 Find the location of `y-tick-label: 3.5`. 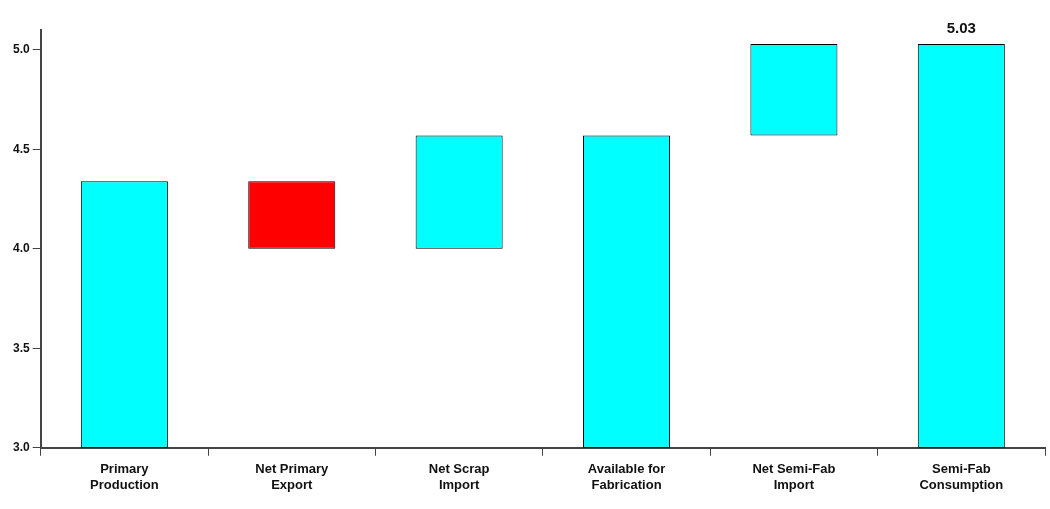

y-tick-label: 3.5 is located at coordinates (21, 347).